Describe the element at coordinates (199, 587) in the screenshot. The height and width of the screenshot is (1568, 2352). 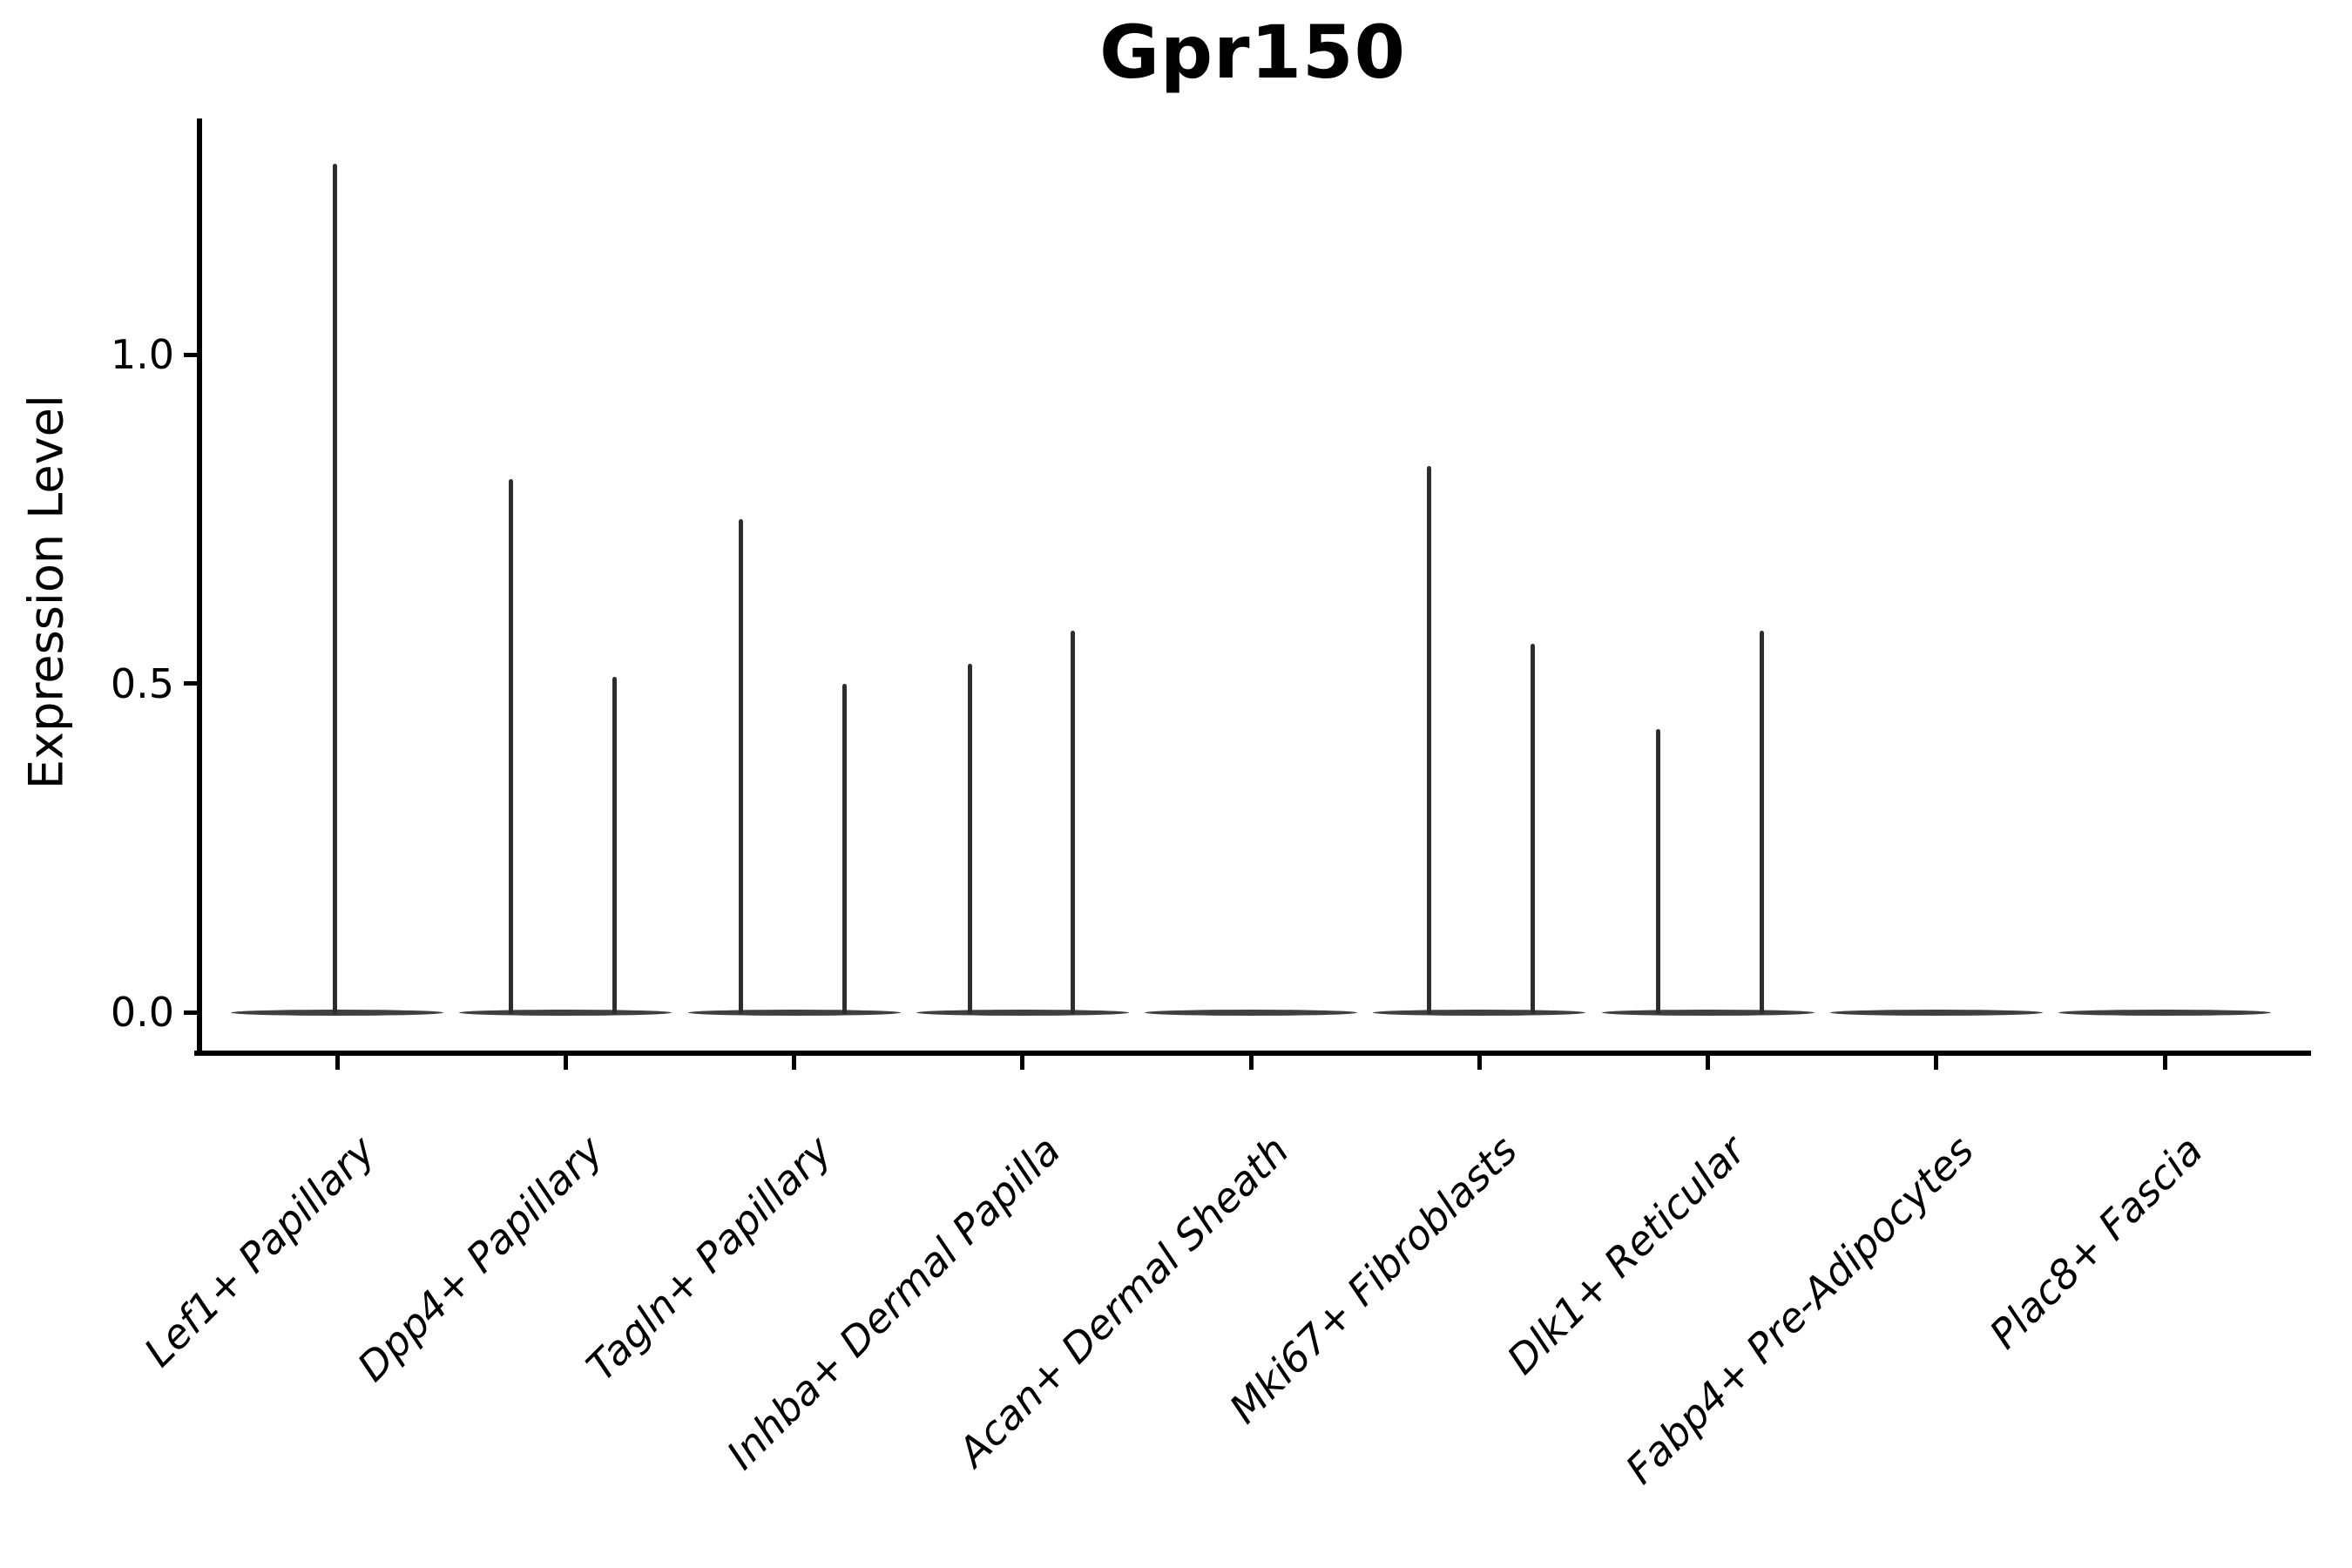
I see `y-axis-line` at that location.